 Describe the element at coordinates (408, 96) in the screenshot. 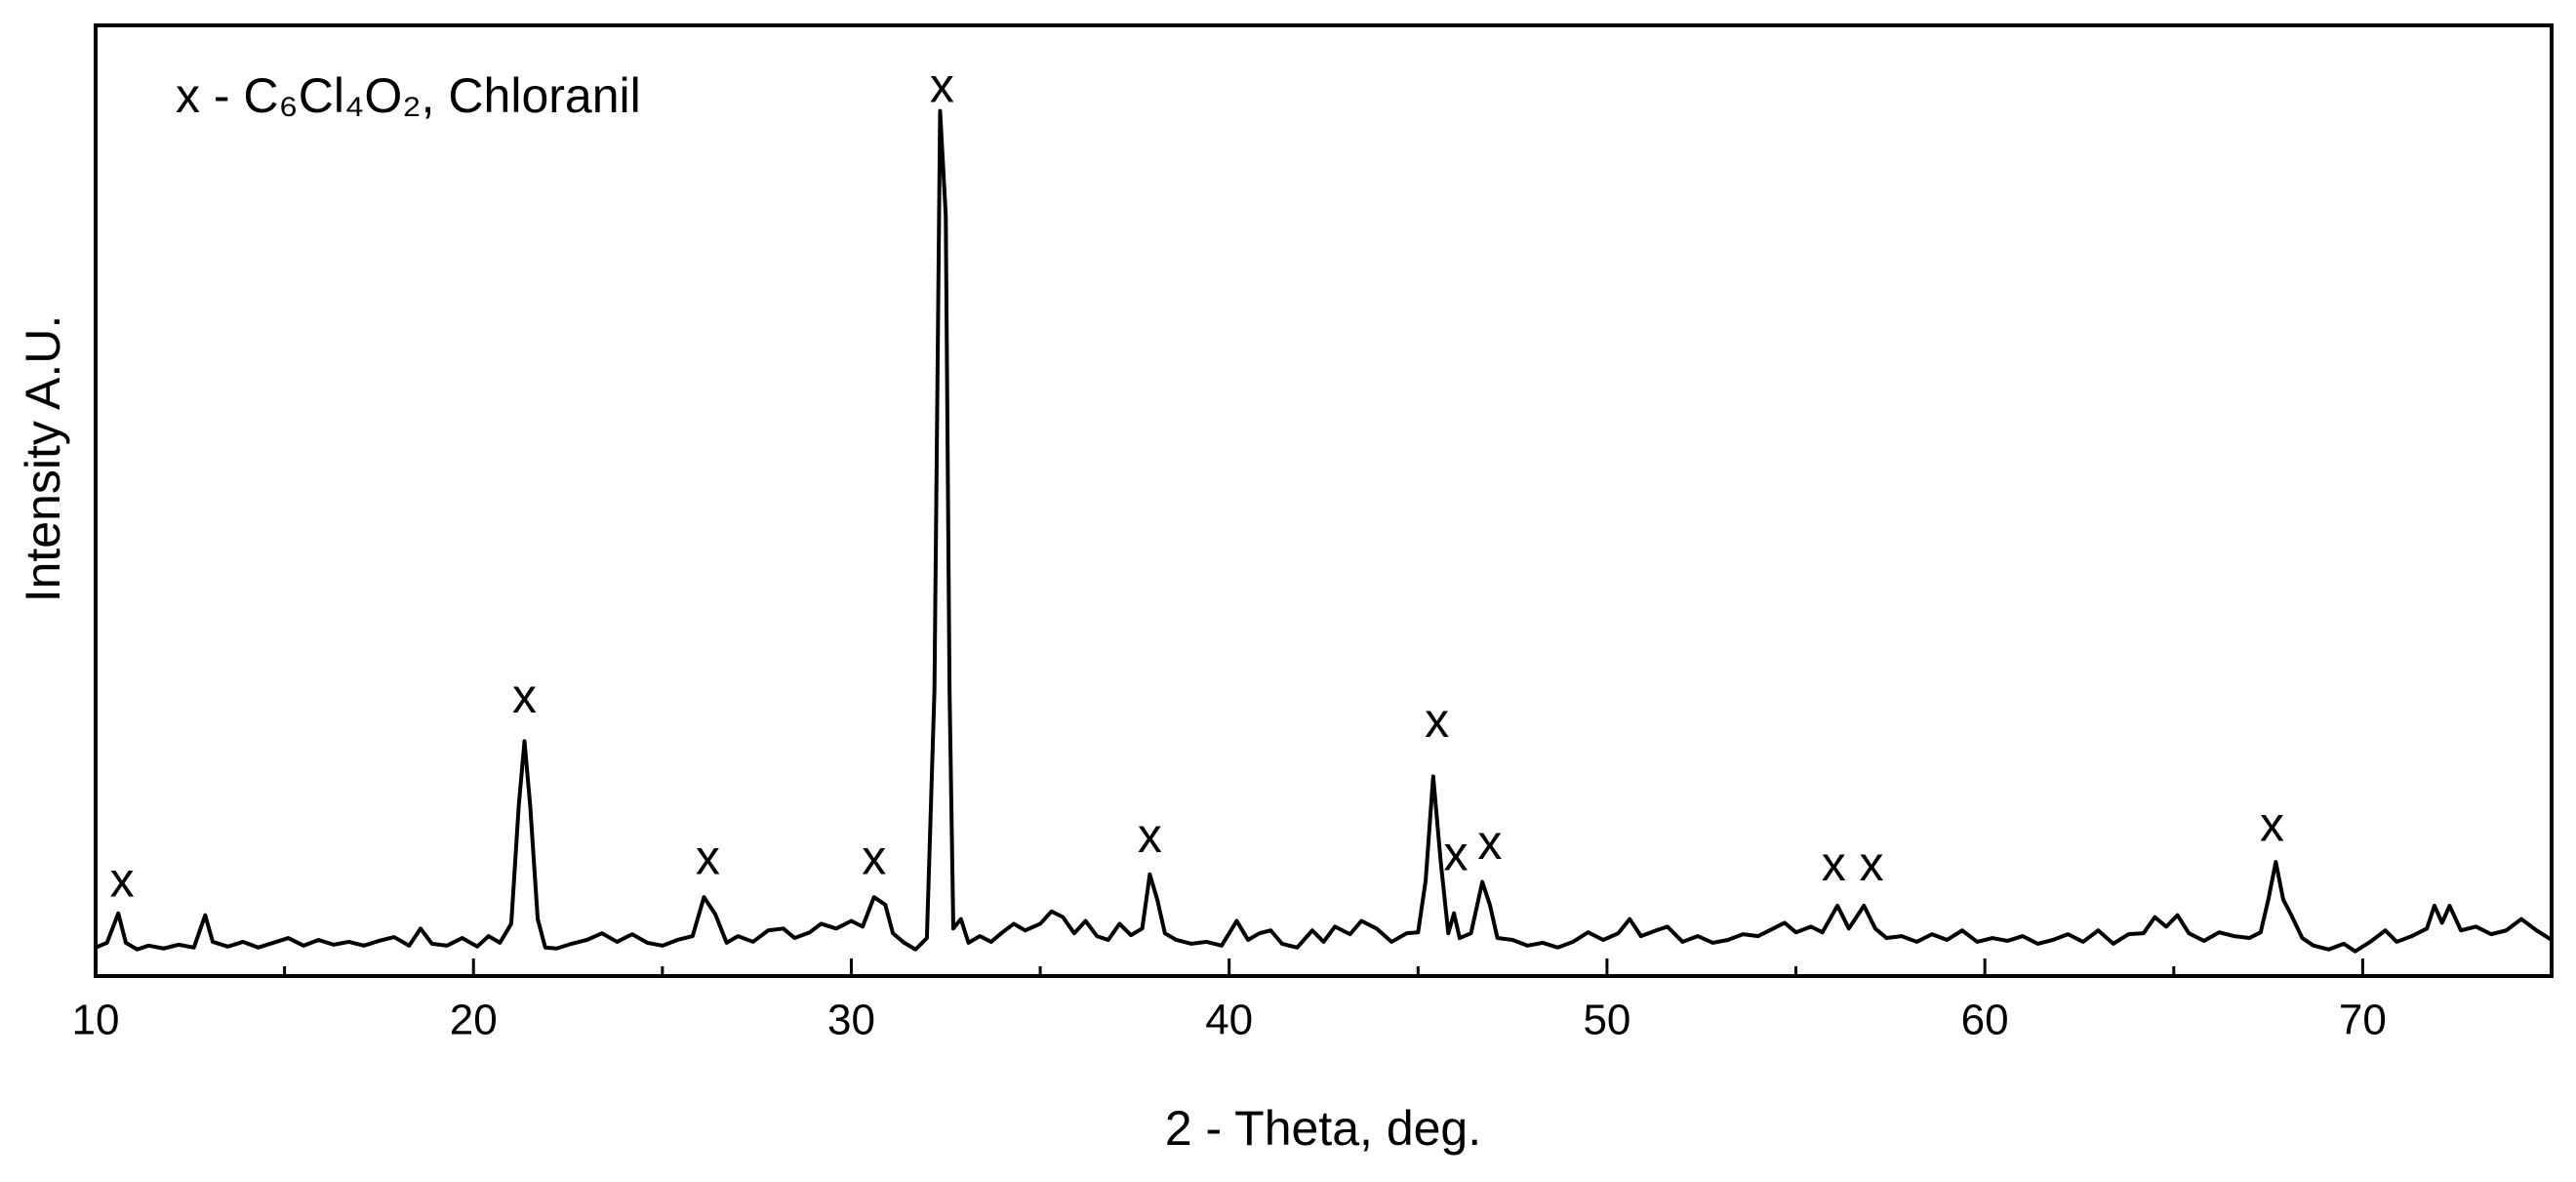

I see `legend-text: x - C₆Cl₄O₂, Chloranil` at that location.